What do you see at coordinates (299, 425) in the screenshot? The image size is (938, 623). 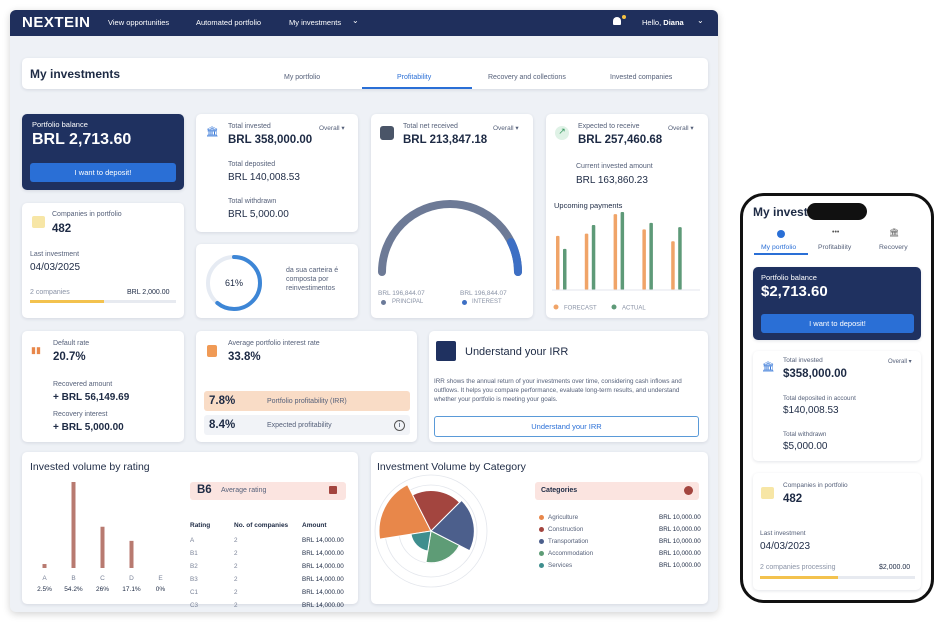 I see `row-label: Expected profitability` at bounding box center [299, 425].